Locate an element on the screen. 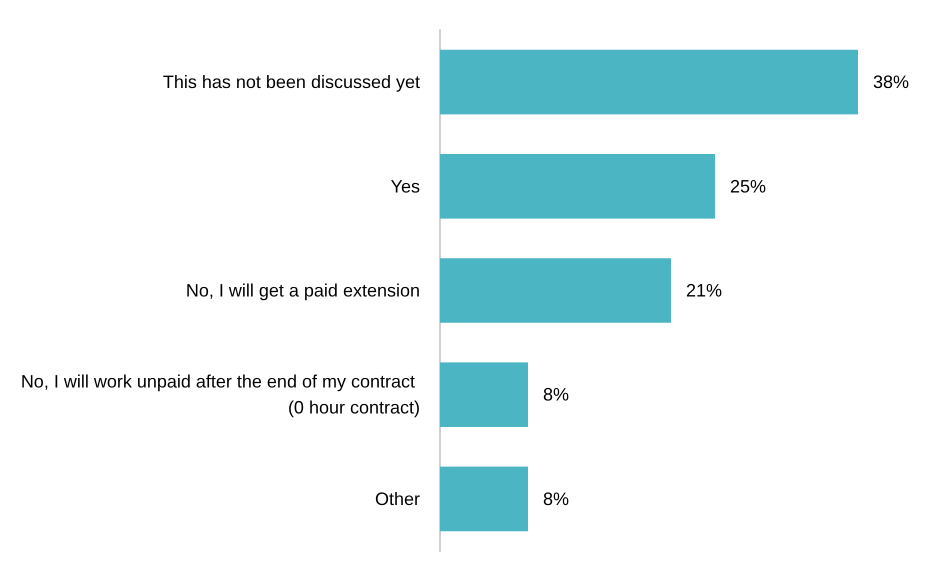 Image resolution: width=941 pixels, height=565 pixels. data-label: 21% is located at coordinates (704, 290).